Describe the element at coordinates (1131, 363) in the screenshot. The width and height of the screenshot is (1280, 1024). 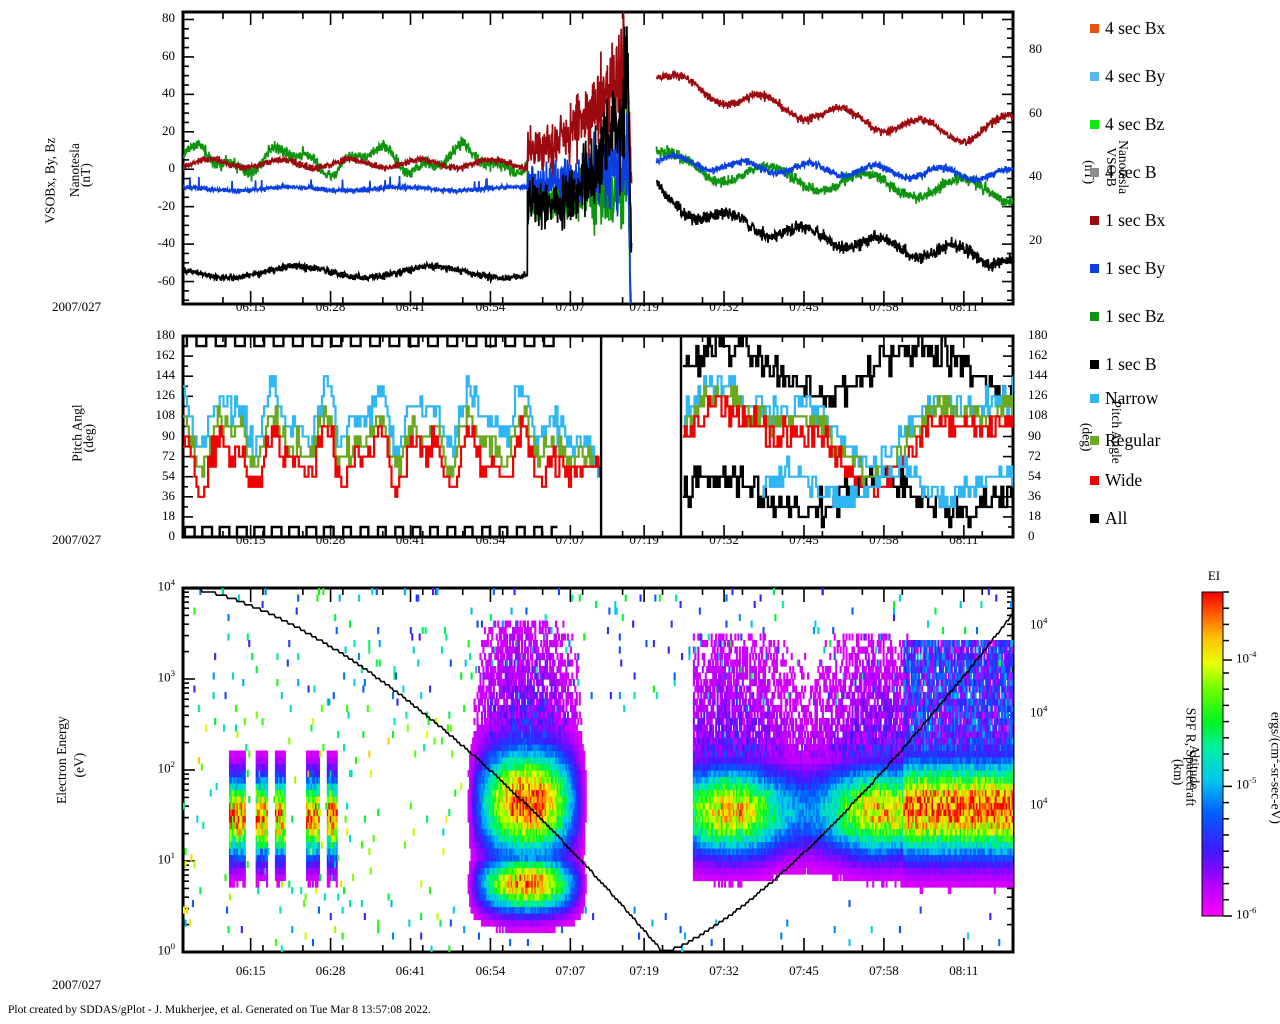
I see `legend-item-label: 1 sec B` at that location.